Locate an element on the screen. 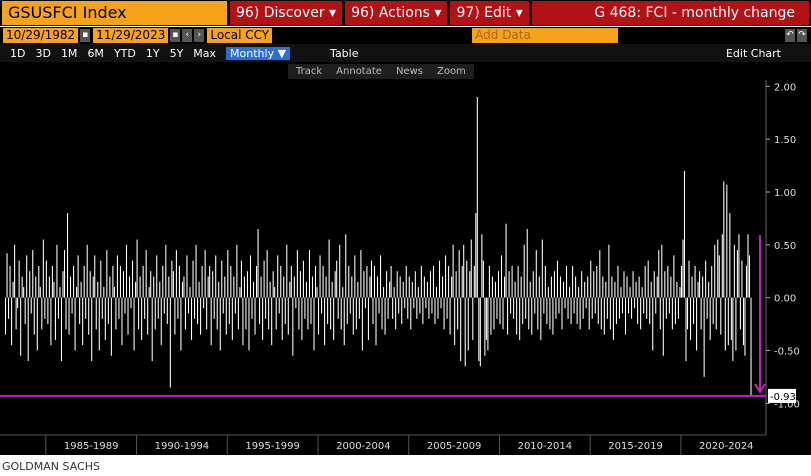 This screenshot has width=811, height=476. range-button: Max is located at coordinates (205, 53).